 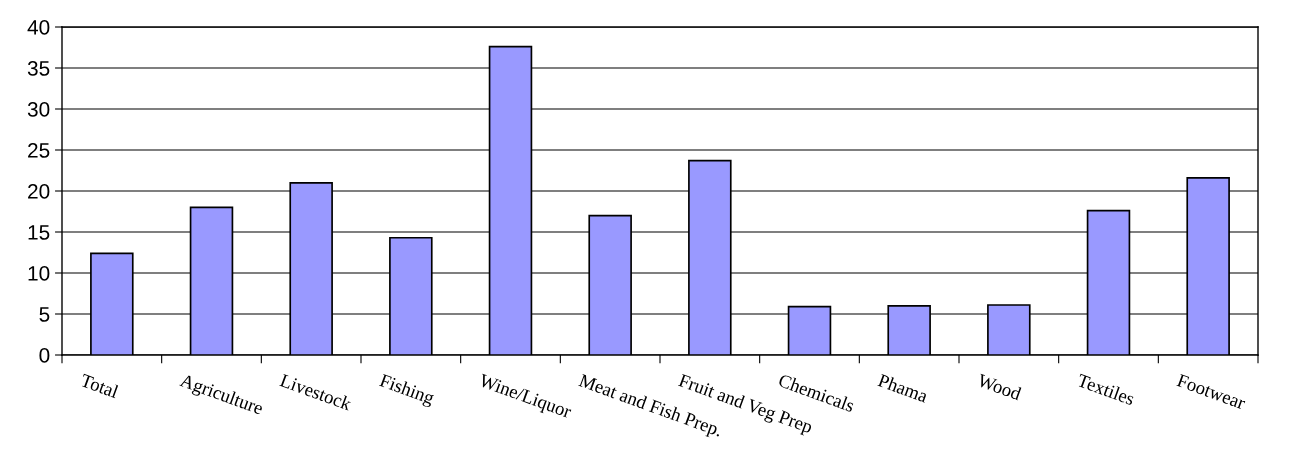 What do you see at coordinates (1106, 389) in the screenshot?
I see `x-tick-label: Textiles` at bounding box center [1106, 389].